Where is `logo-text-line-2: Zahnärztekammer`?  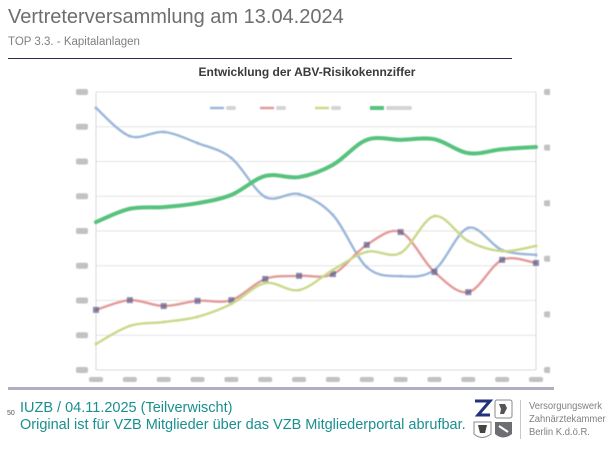
logo-text-line-2: Zahnärztekammer is located at coordinates (567, 419).